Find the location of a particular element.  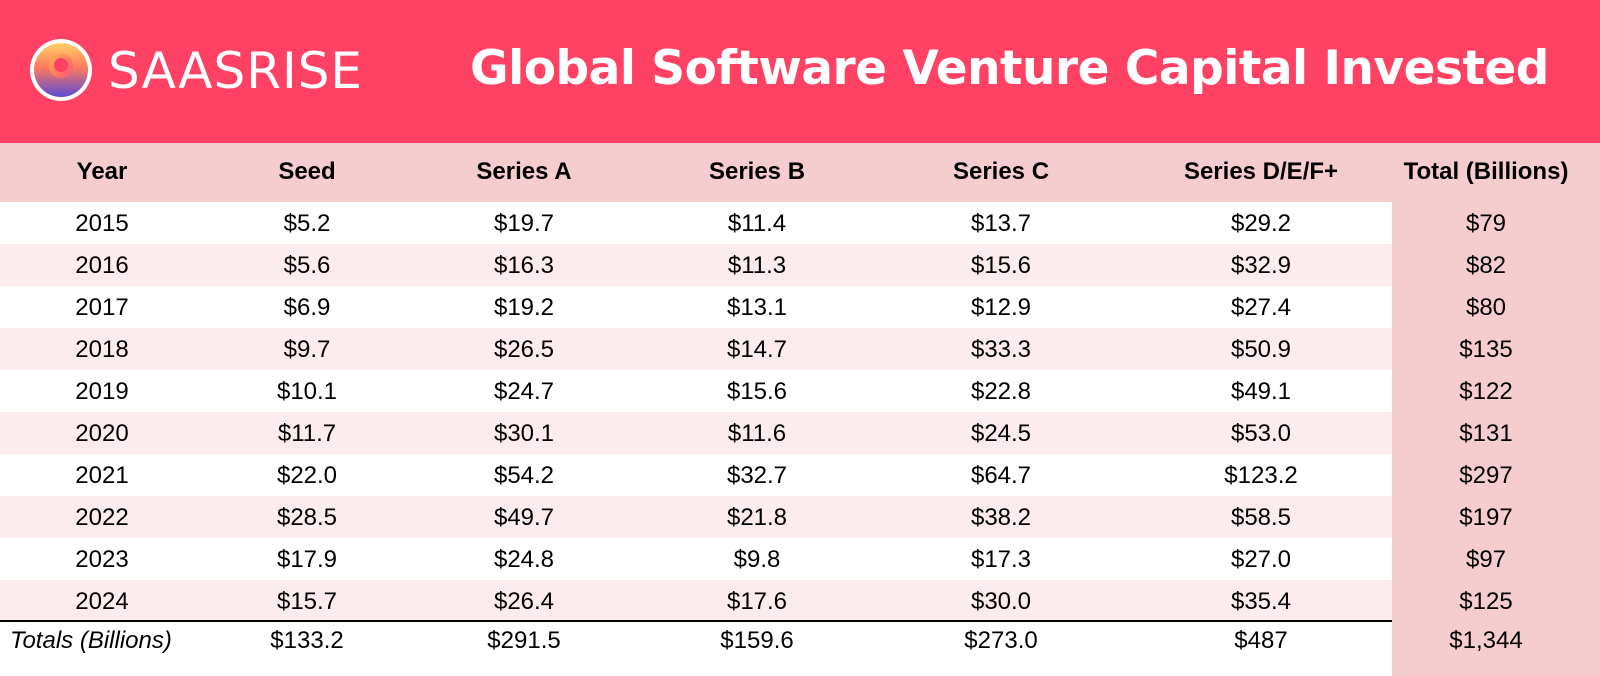

table-cell: $135 is located at coordinates (1486, 349).